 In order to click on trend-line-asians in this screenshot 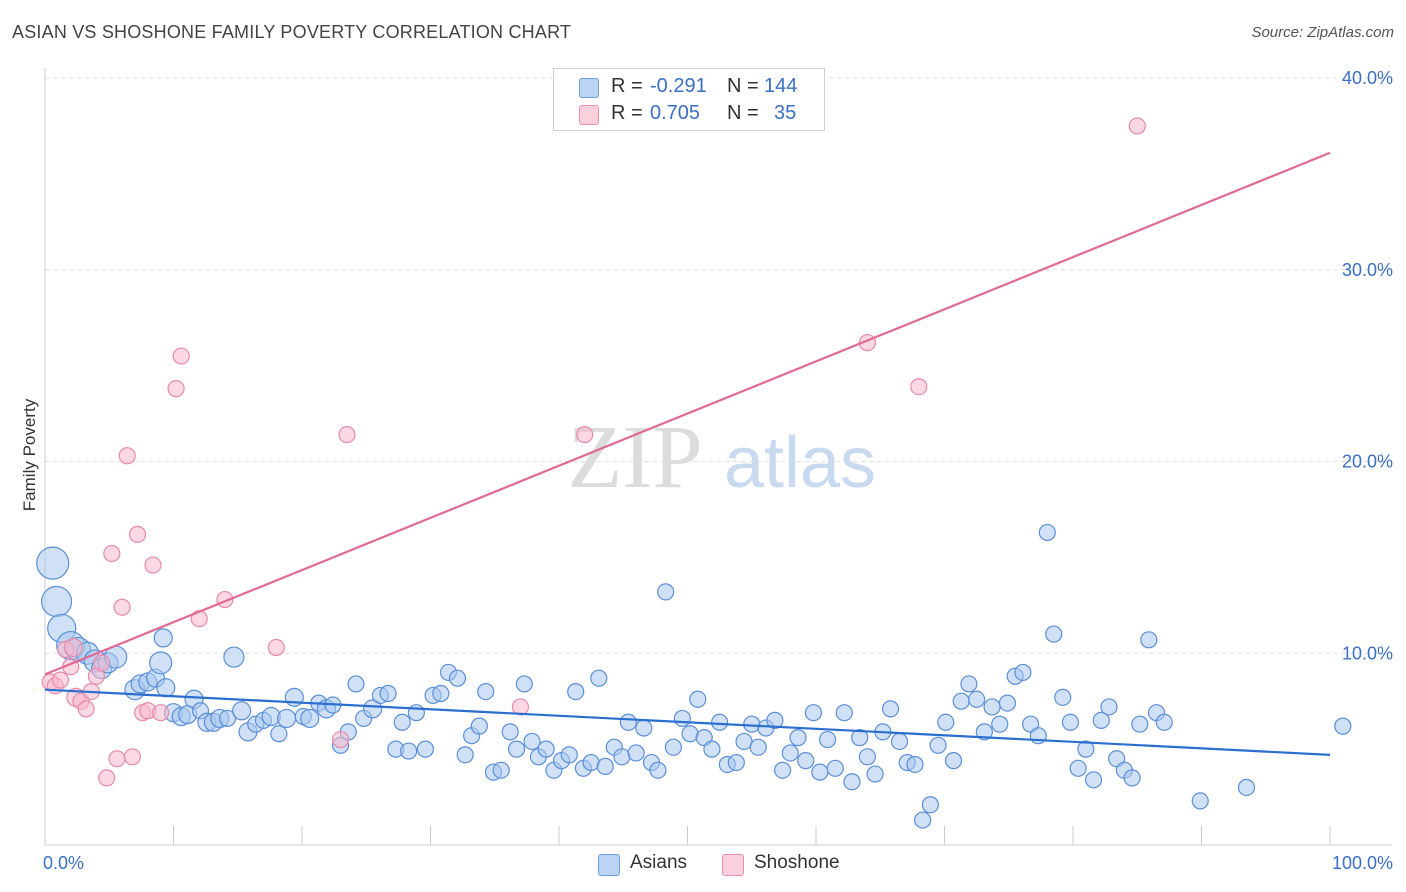, I will do `click(687, 722)`.